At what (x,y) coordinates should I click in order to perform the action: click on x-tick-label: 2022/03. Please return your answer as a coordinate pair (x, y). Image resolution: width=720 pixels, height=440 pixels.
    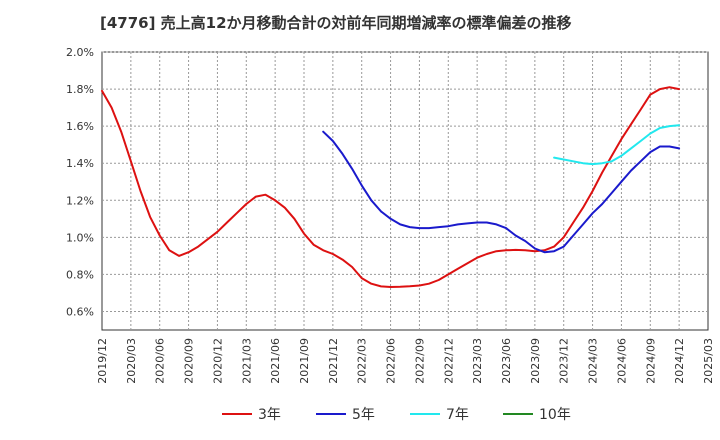
    Looking at the image, I should click on (362, 361).